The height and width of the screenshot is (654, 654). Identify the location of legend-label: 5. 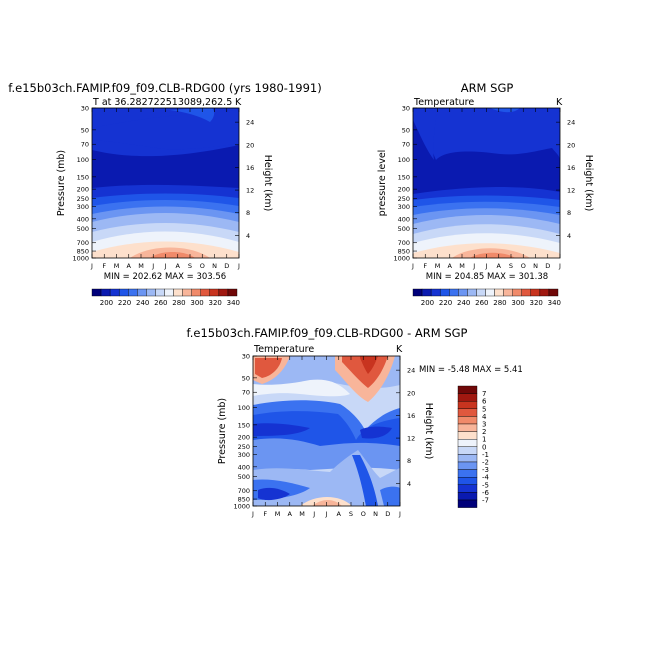
(484, 409).